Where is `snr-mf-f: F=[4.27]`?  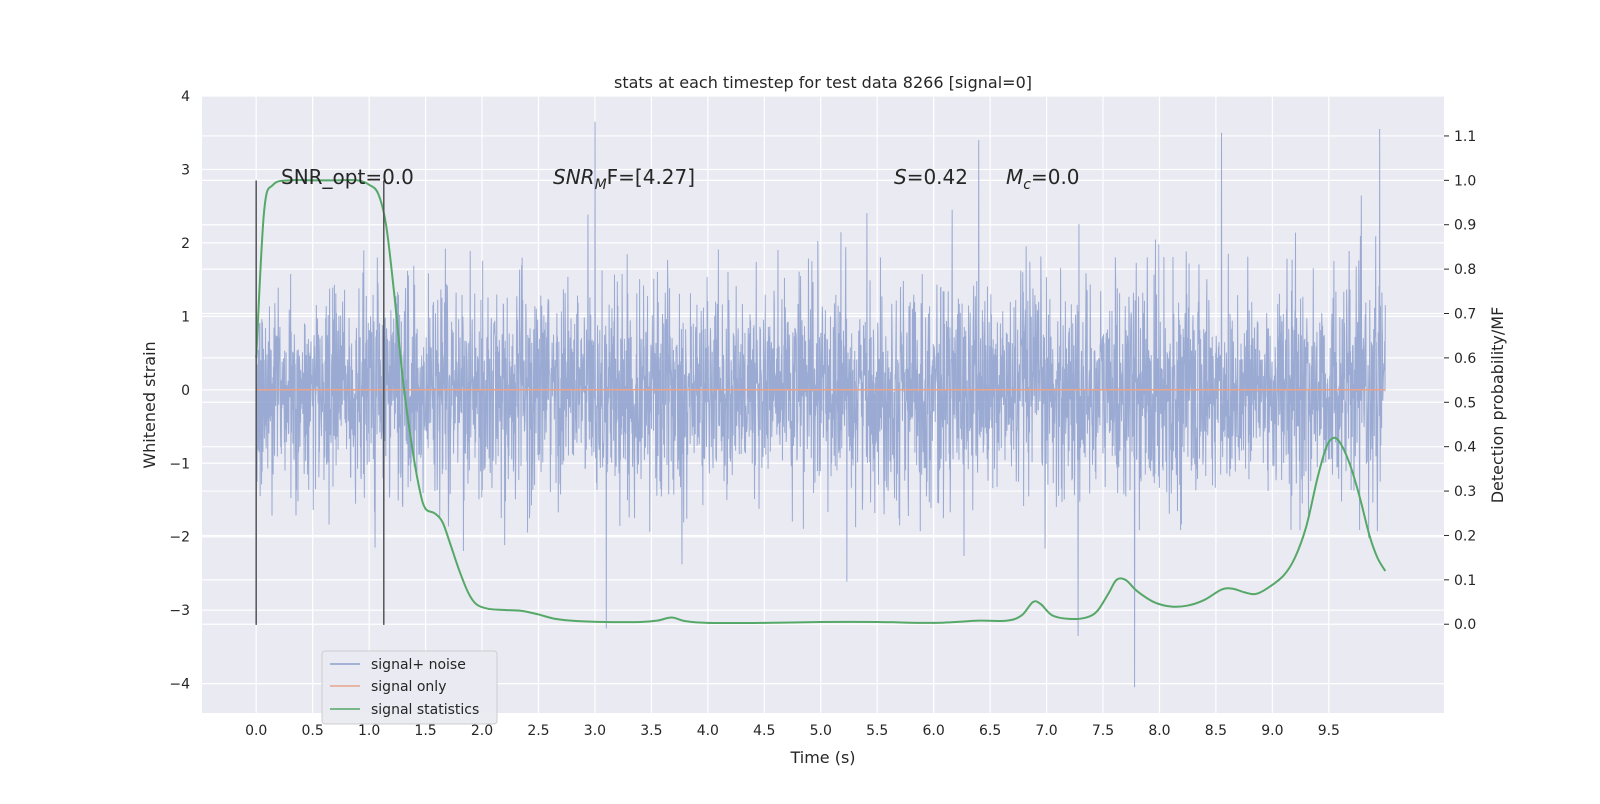
snr-mf-f: F=[4.27] is located at coordinates (651, 177).